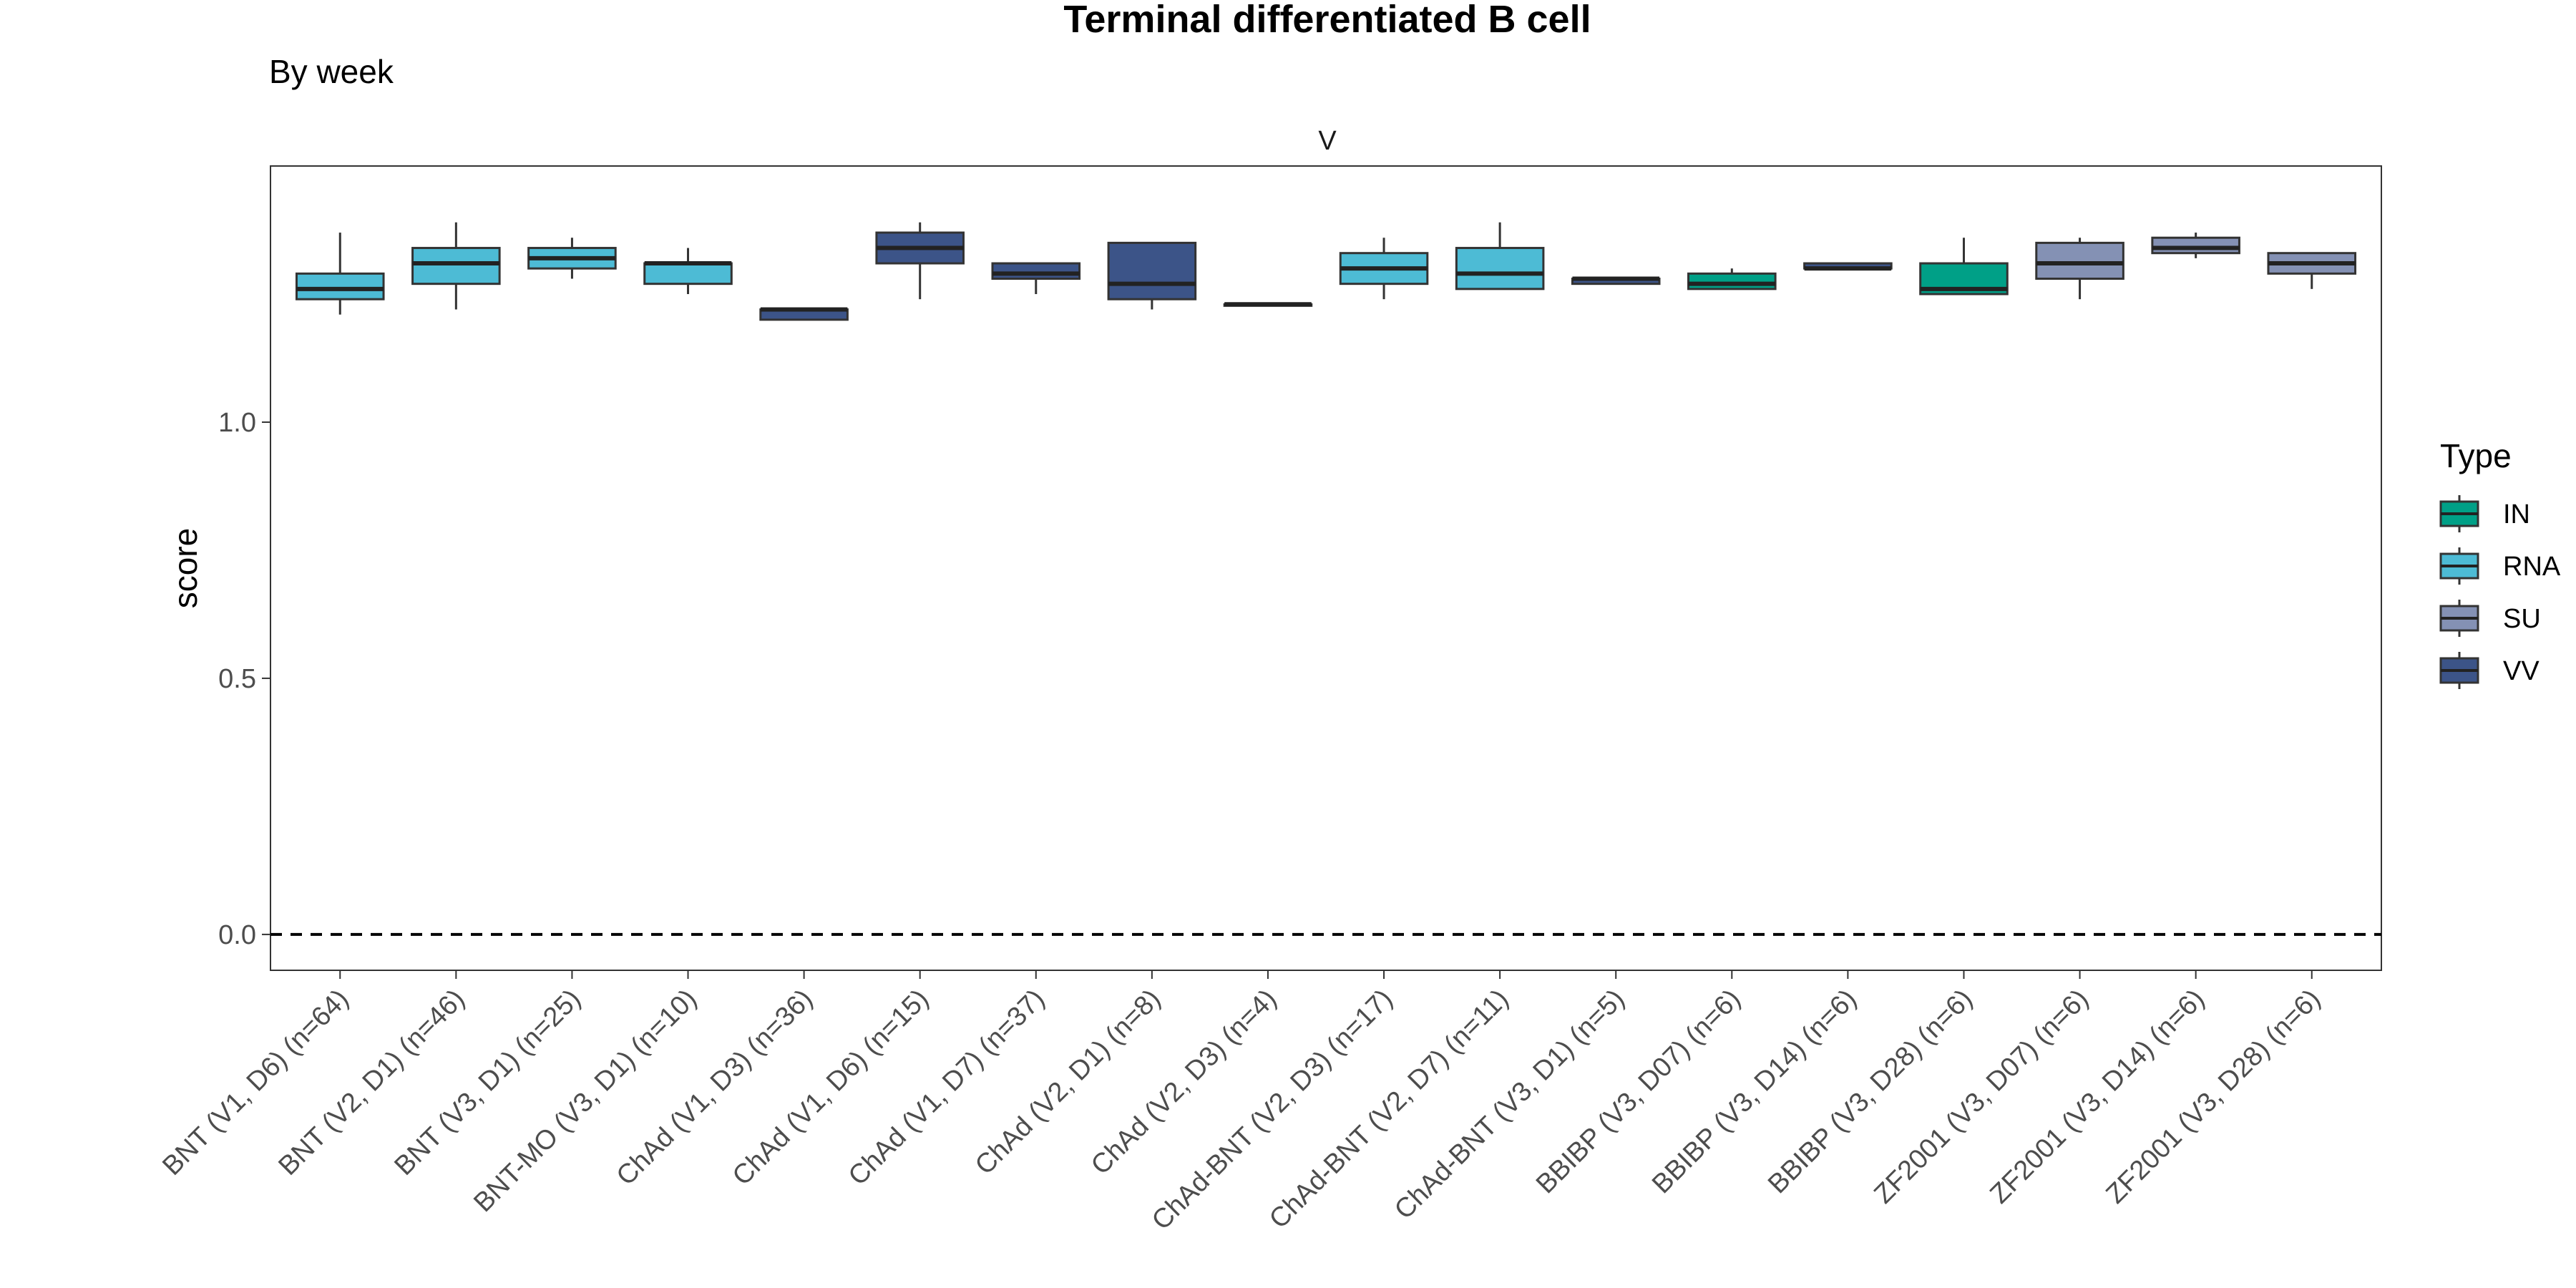  Describe the element at coordinates (1326, 271) in the screenshot. I see `boxplot-group` at that location.